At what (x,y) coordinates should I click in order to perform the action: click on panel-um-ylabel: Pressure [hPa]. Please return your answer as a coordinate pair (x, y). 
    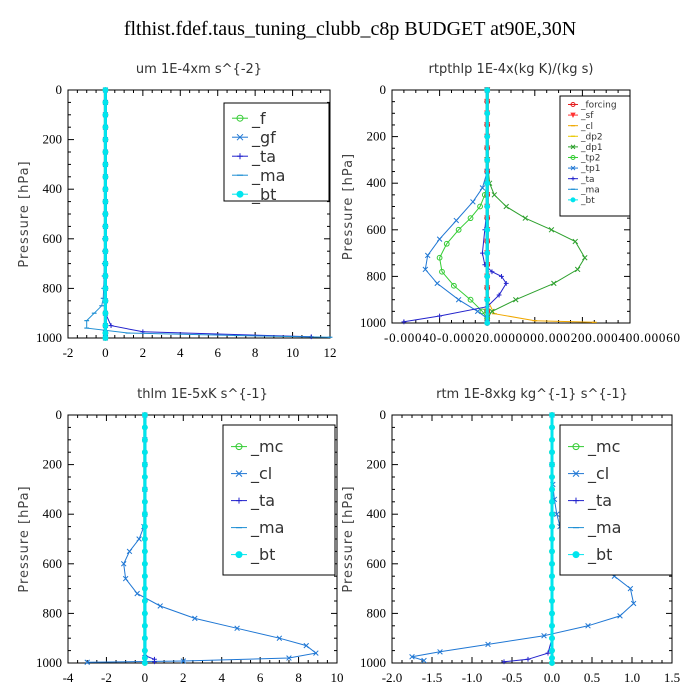
    Looking at the image, I should click on (24, 213).